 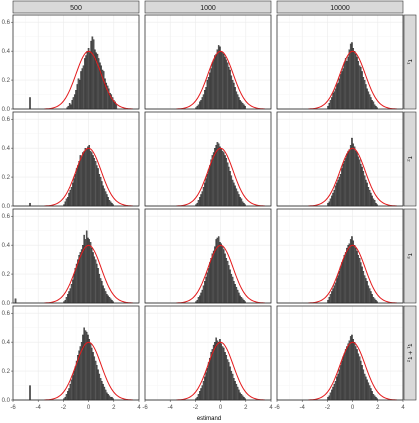 I want to click on panel-border, so click(x=208, y=159).